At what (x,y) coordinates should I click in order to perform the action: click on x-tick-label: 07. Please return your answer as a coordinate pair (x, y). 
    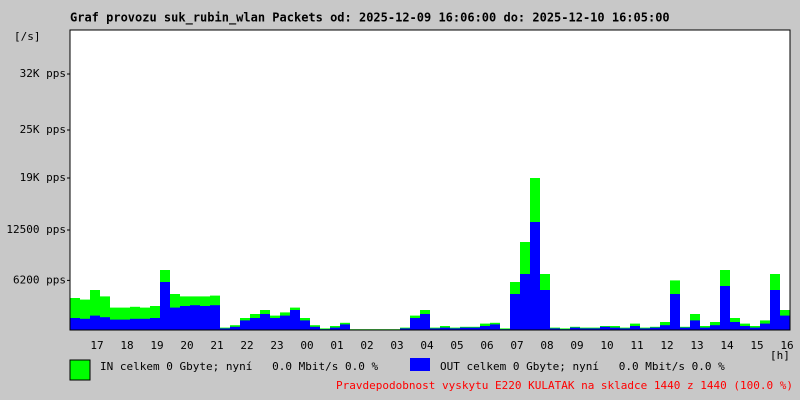
    Looking at the image, I should click on (516, 345).